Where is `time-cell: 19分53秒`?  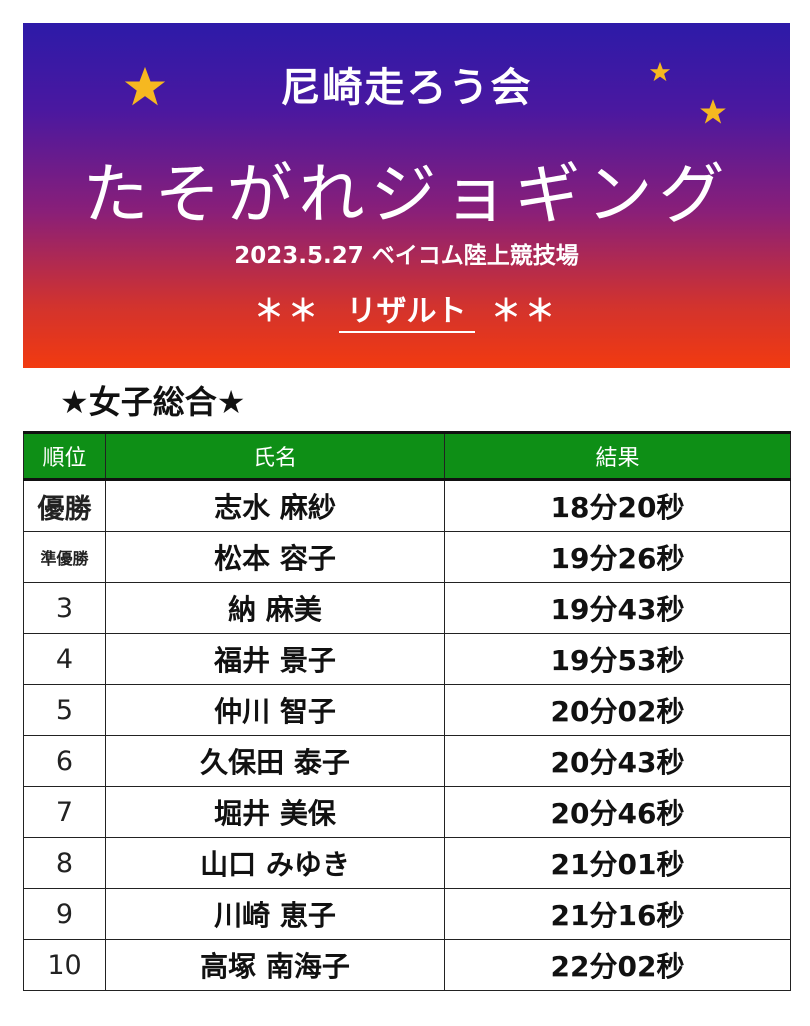 time-cell: 19分53秒 is located at coordinates (617, 659).